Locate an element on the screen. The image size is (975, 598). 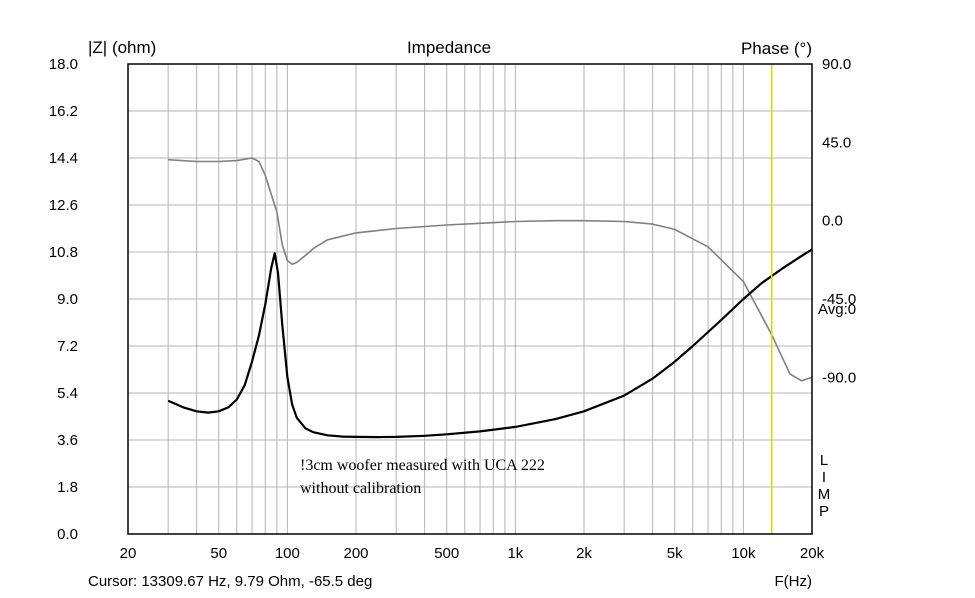
y-right-tick-label: 0.0 is located at coordinates (832, 221).